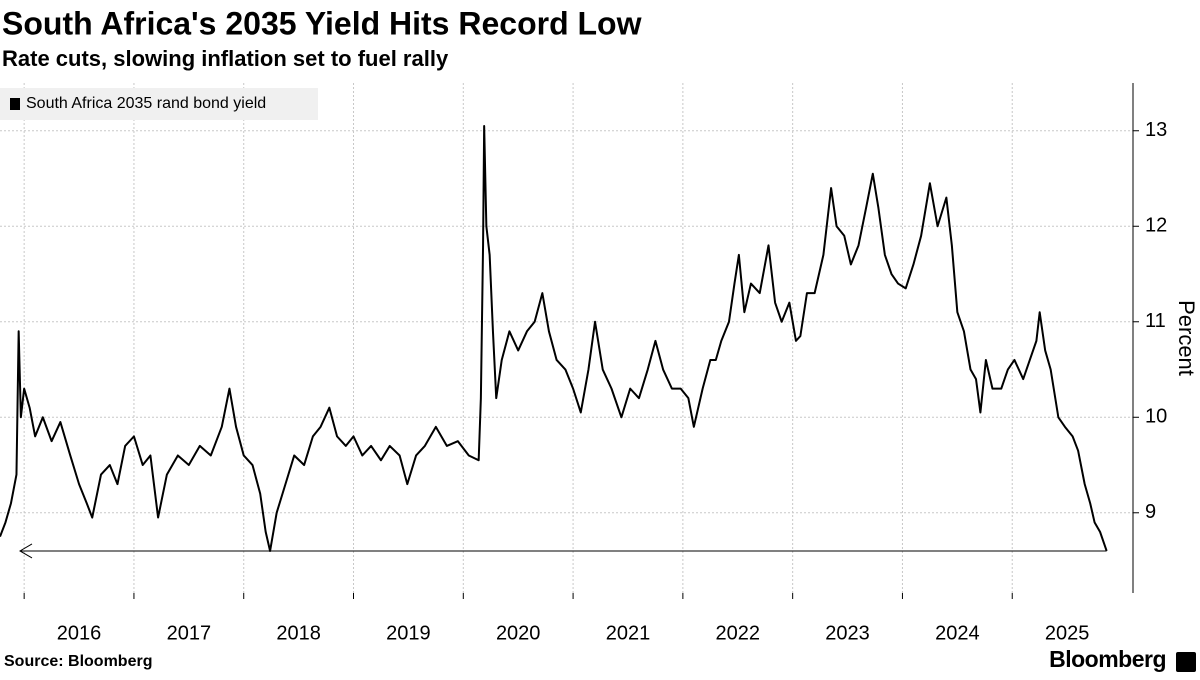 This screenshot has width=1200, height=680. What do you see at coordinates (1067, 633) in the screenshot?
I see `x-tick-label: 2025` at bounding box center [1067, 633].